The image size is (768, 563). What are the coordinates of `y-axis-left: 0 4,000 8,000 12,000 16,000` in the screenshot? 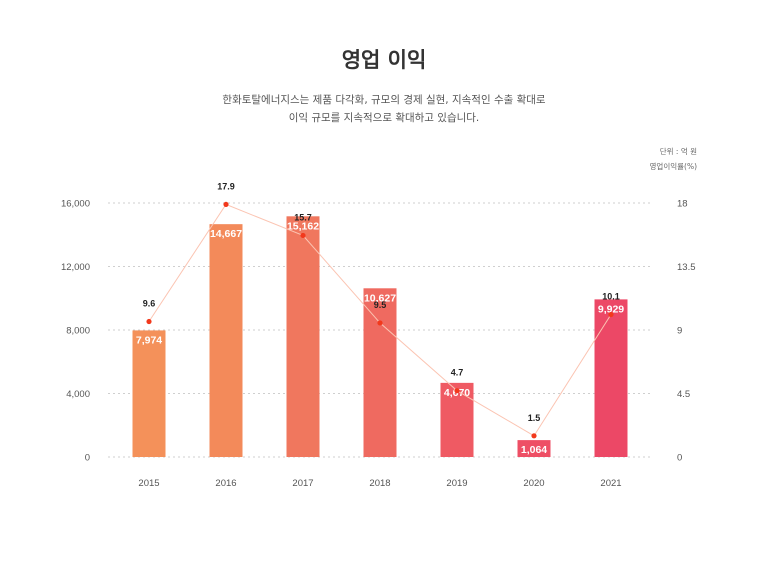 It's located at (75, 331).